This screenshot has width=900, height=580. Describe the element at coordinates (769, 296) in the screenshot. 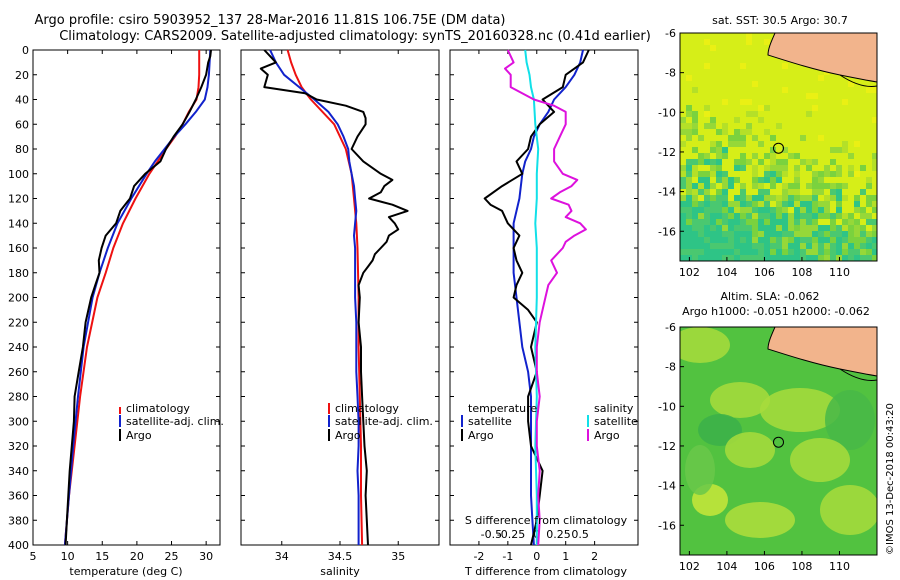

I see `sla-map-title: Altim. SLA: -0.062` at that location.